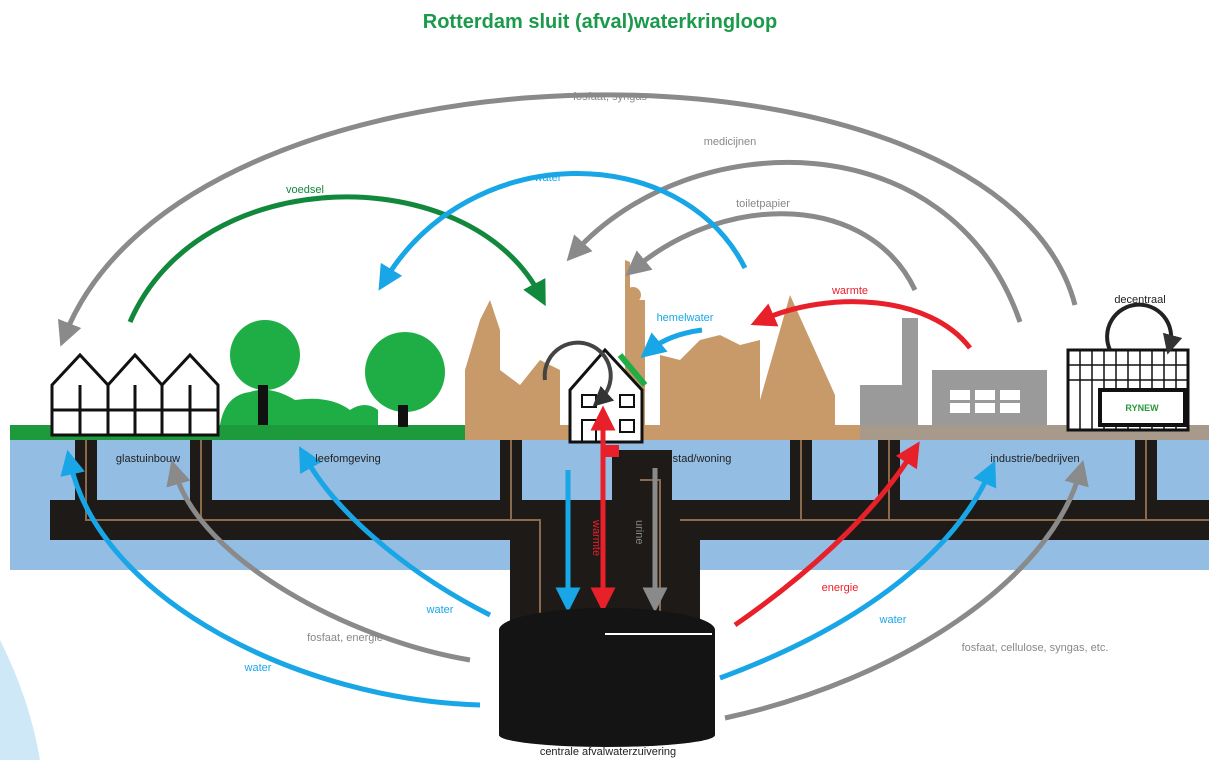  What do you see at coordinates (607, 677) in the screenshot?
I see `treatment-plant` at bounding box center [607, 677].